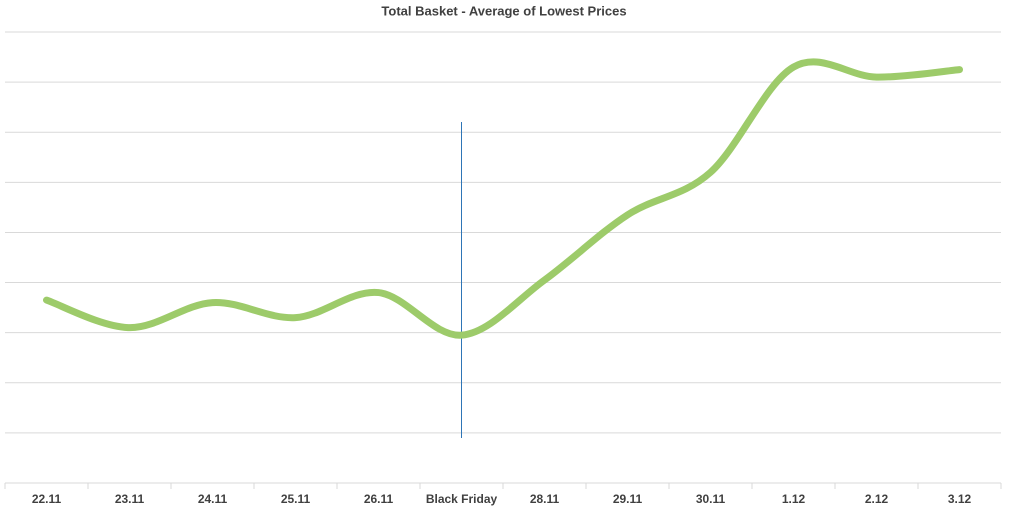  What do you see at coordinates (130, 499) in the screenshot?
I see `x-tick-label: 23.11` at bounding box center [130, 499].